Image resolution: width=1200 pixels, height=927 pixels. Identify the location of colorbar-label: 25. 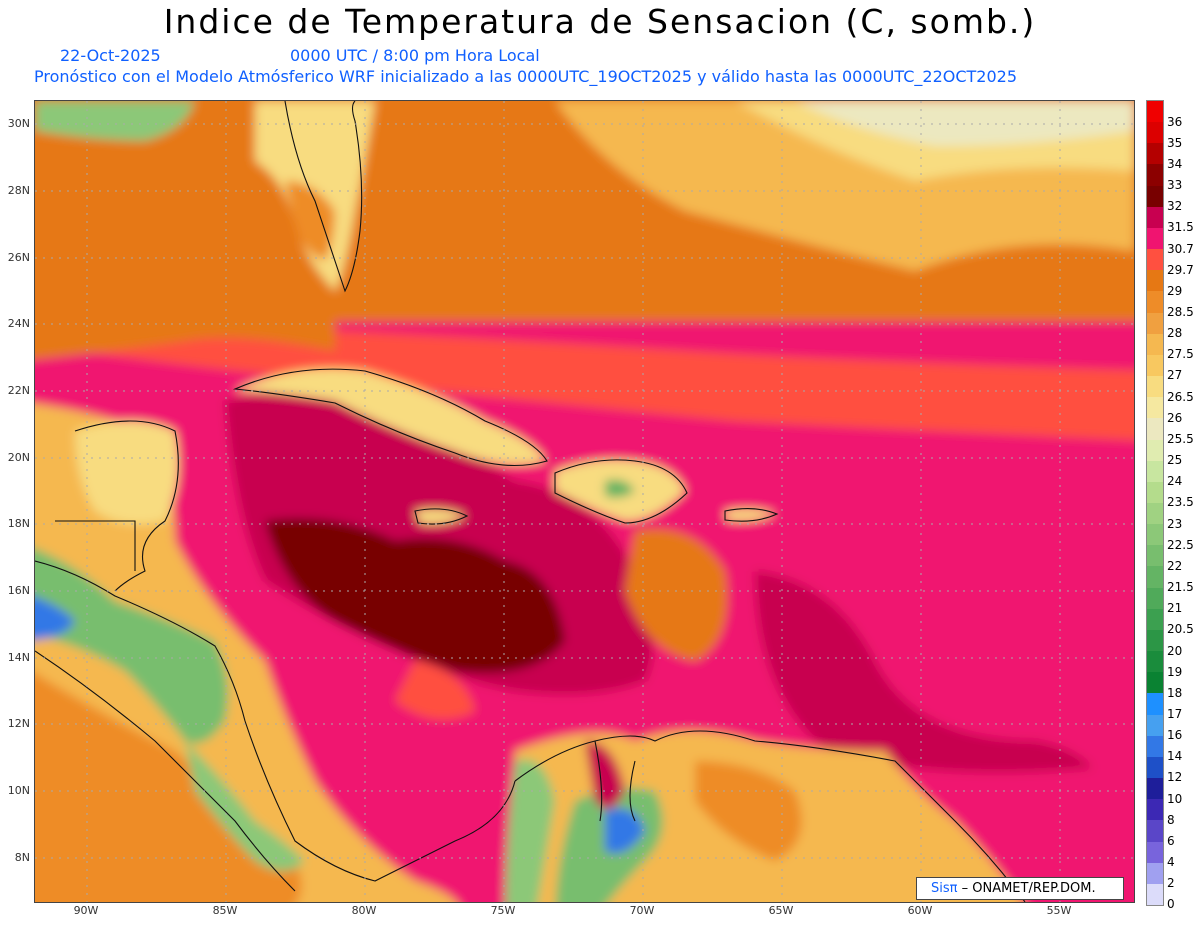
(1175, 460).